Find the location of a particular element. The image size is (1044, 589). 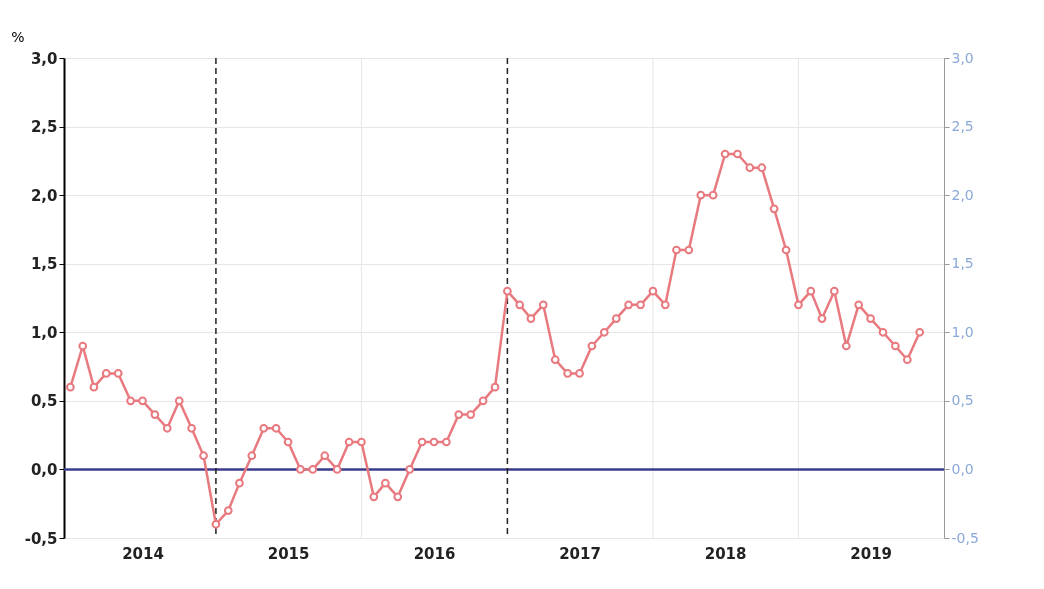

y2-tick-label: 2,5 is located at coordinates (962, 126).